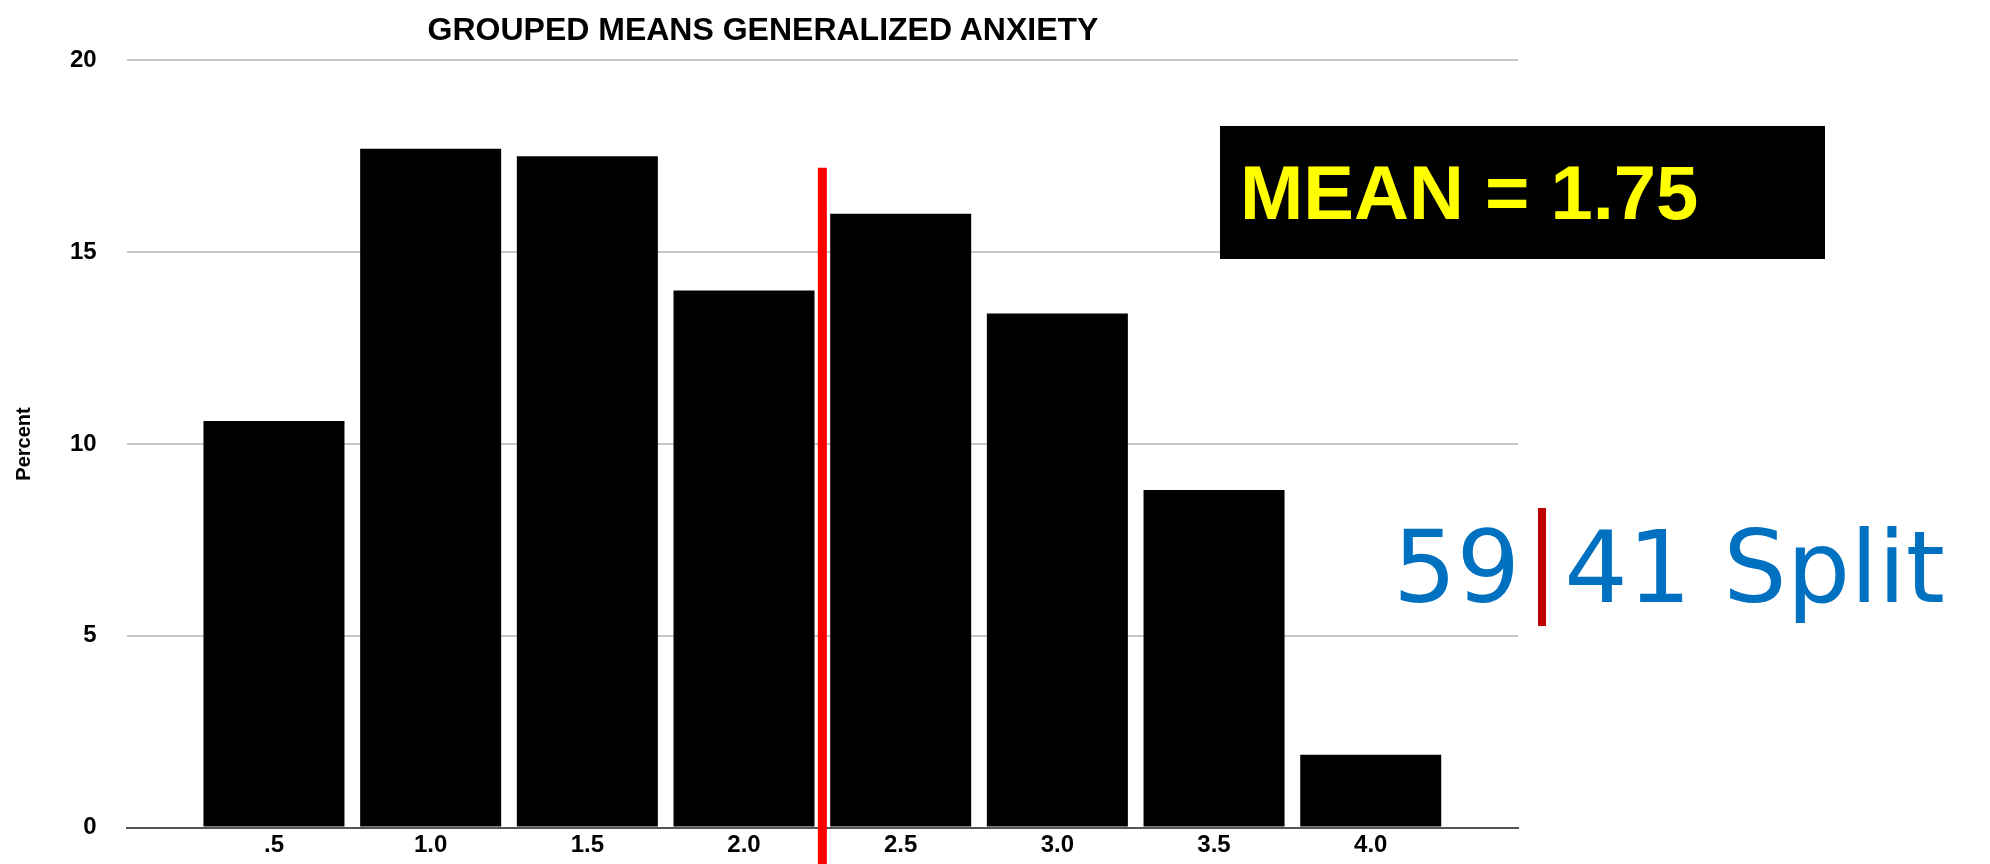  I want to click on y-tick-label: 5, so click(90, 634).